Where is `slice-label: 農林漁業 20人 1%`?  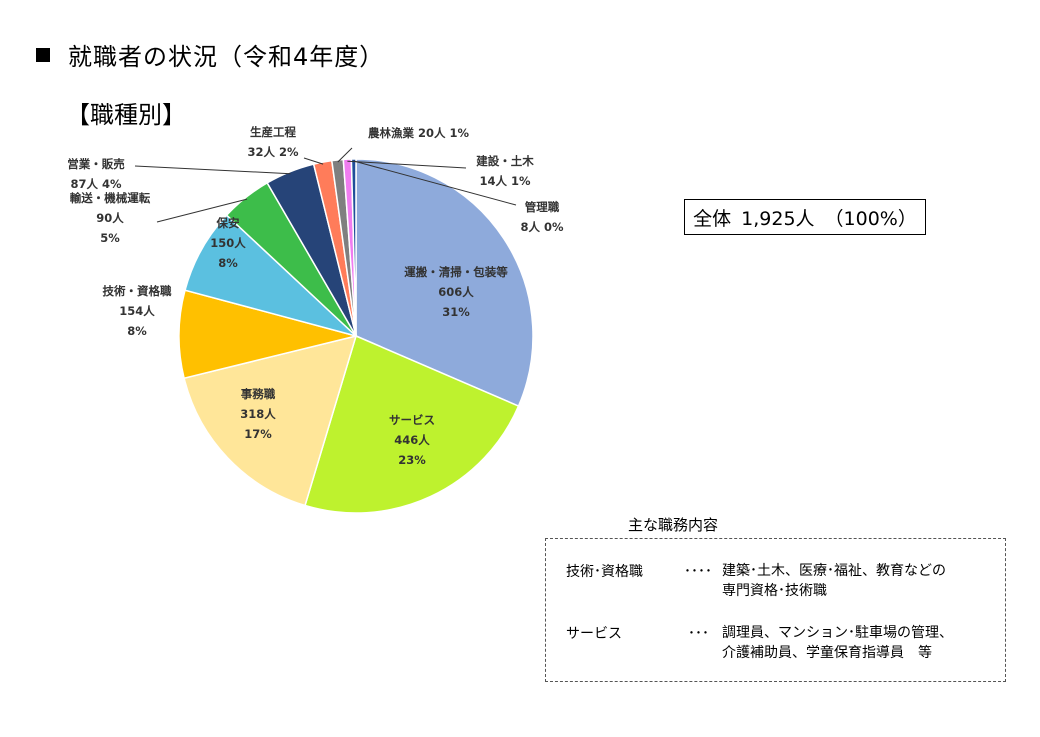 slice-label: 農林漁業 20人 1% is located at coordinates (419, 133).